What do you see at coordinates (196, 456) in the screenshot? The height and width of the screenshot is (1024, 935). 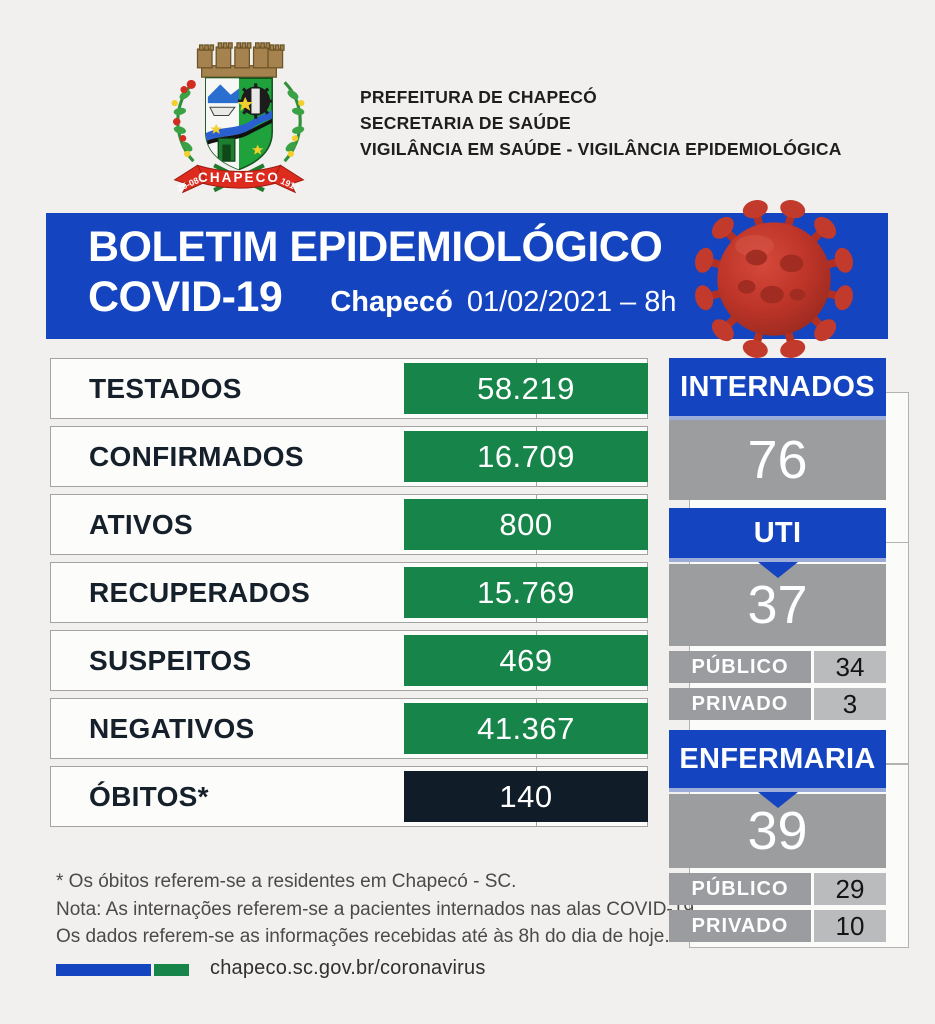 I see `stat-label: CONFIRMADOS` at bounding box center [196, 456].